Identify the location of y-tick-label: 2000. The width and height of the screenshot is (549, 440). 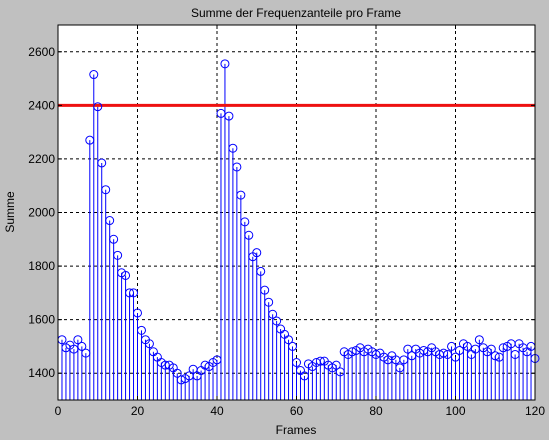
(41, 213).